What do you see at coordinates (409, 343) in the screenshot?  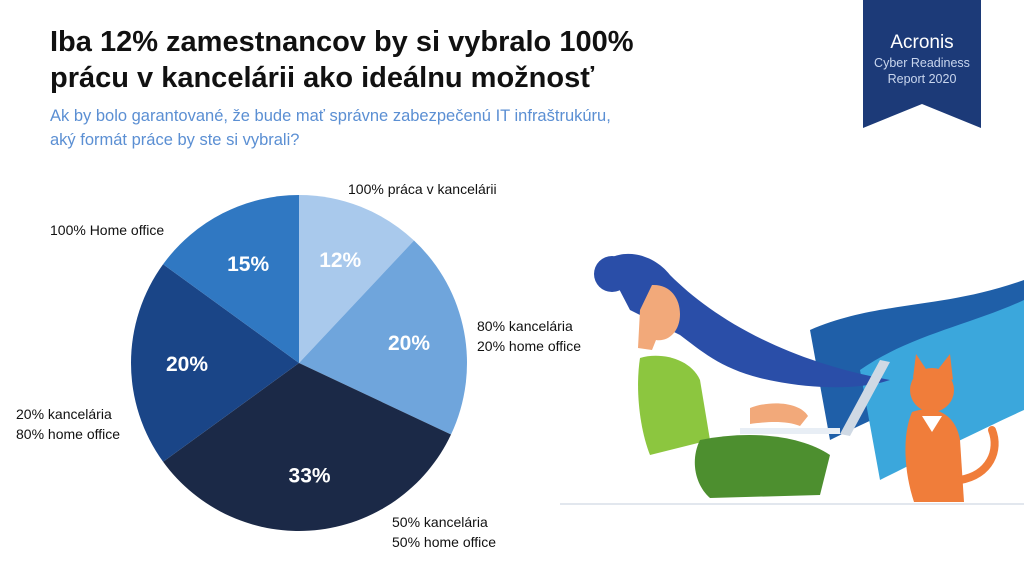 I see `slice-value-label-1: 20%` at bounding box center [409, 343].